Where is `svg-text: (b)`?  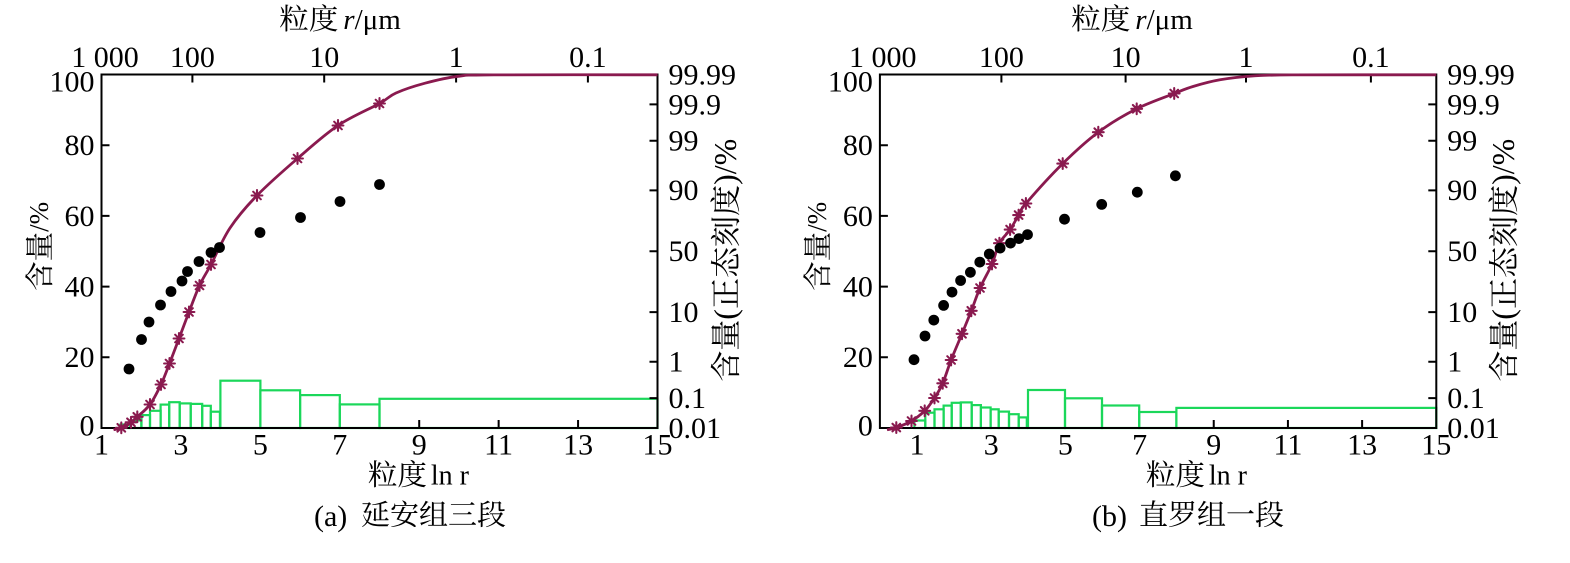 svg-text: (b) is located at coordinates (1109, 516).